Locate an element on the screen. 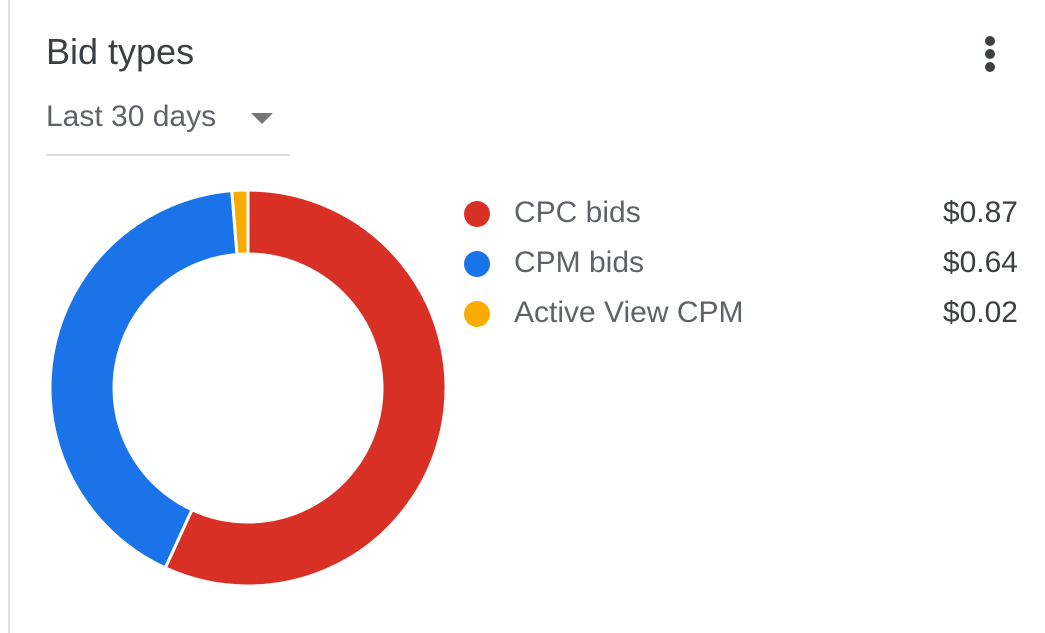 This screenshot has width=1045, height=633. donut-slice-active-view-cpm is located at coordinates (240, 222).